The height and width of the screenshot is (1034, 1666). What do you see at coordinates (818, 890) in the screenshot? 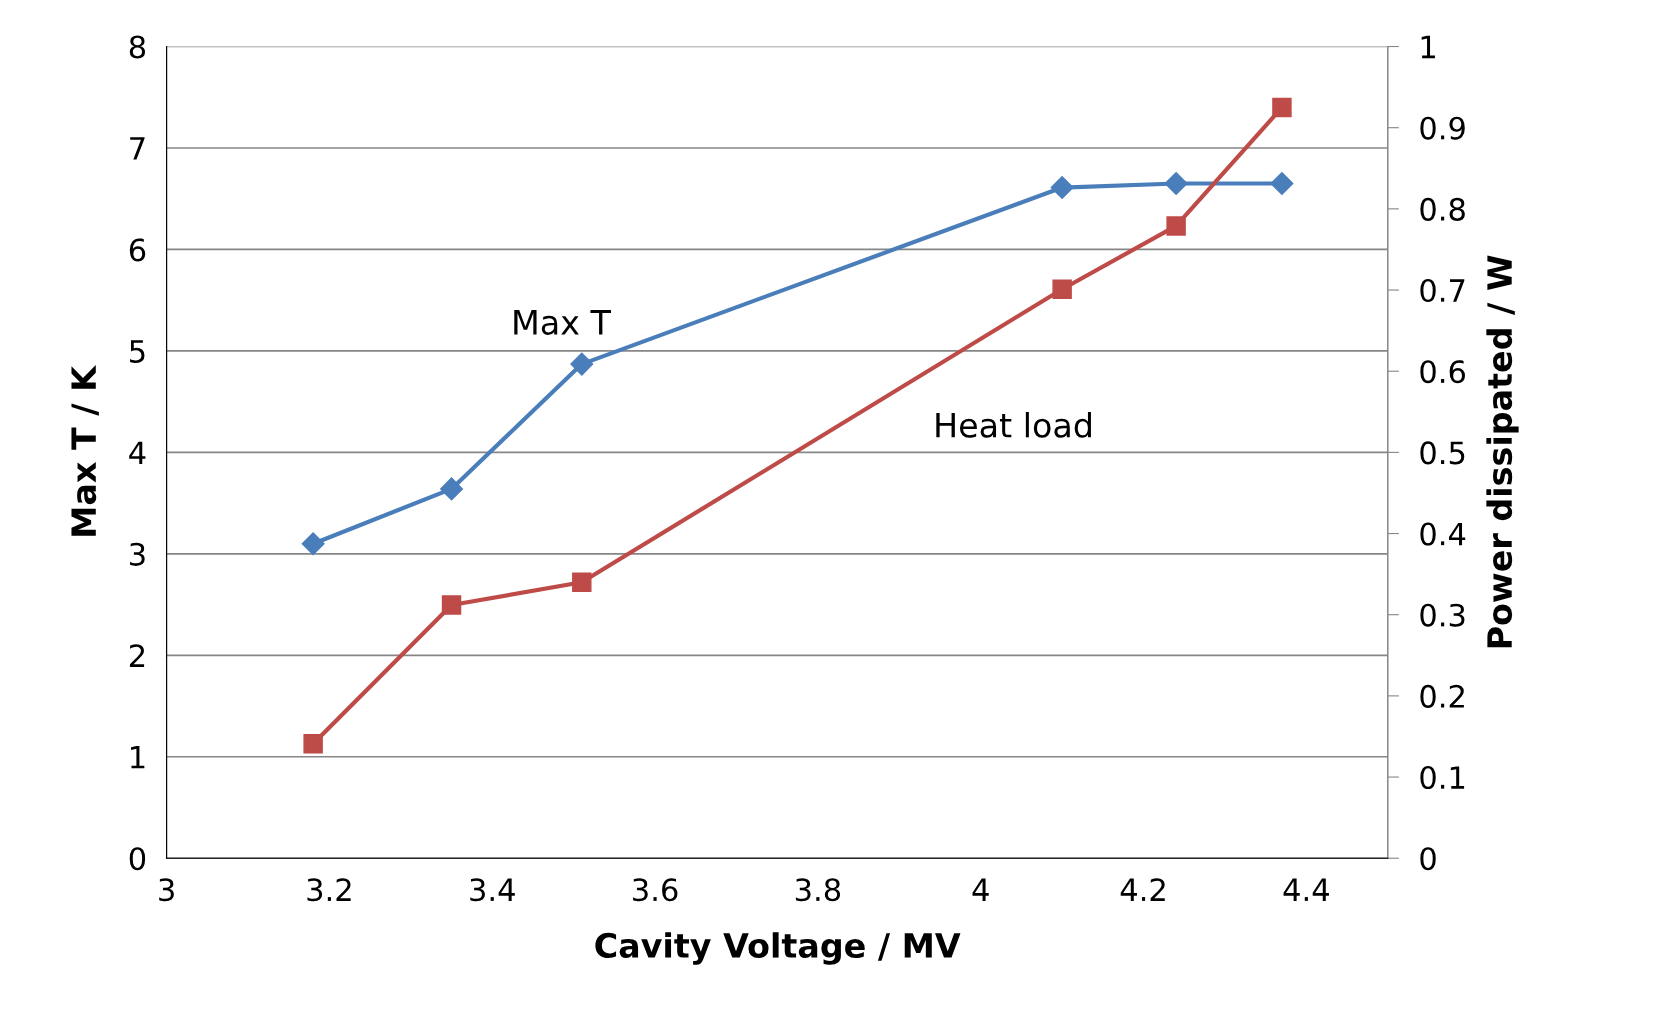
I see `x-tick-label: 3.8` at bounding box center [818, 890].